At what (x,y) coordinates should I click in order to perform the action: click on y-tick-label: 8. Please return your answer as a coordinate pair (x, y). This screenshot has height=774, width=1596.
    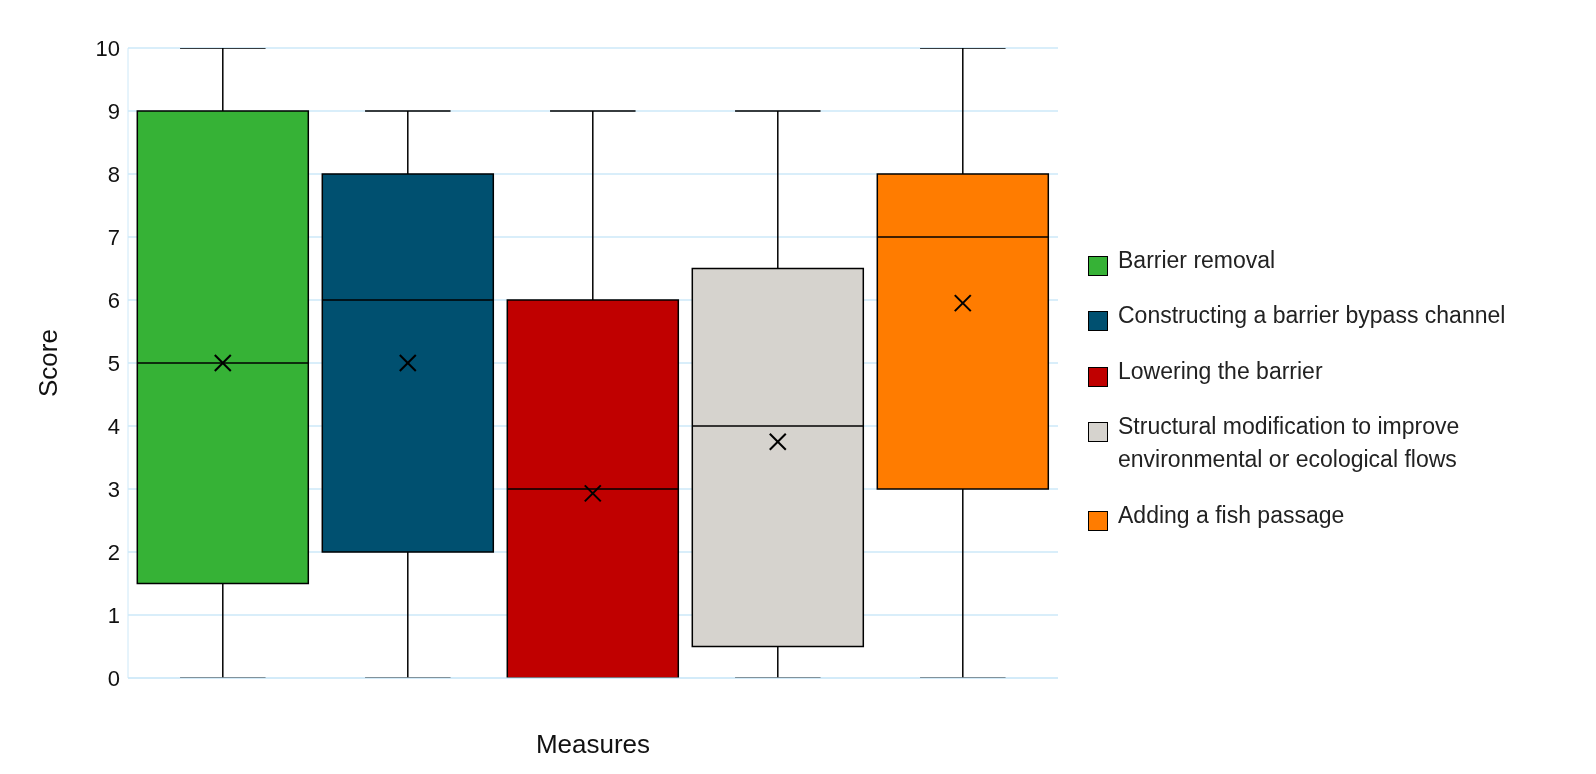
    Looking at the image, I should click on (113, 174).